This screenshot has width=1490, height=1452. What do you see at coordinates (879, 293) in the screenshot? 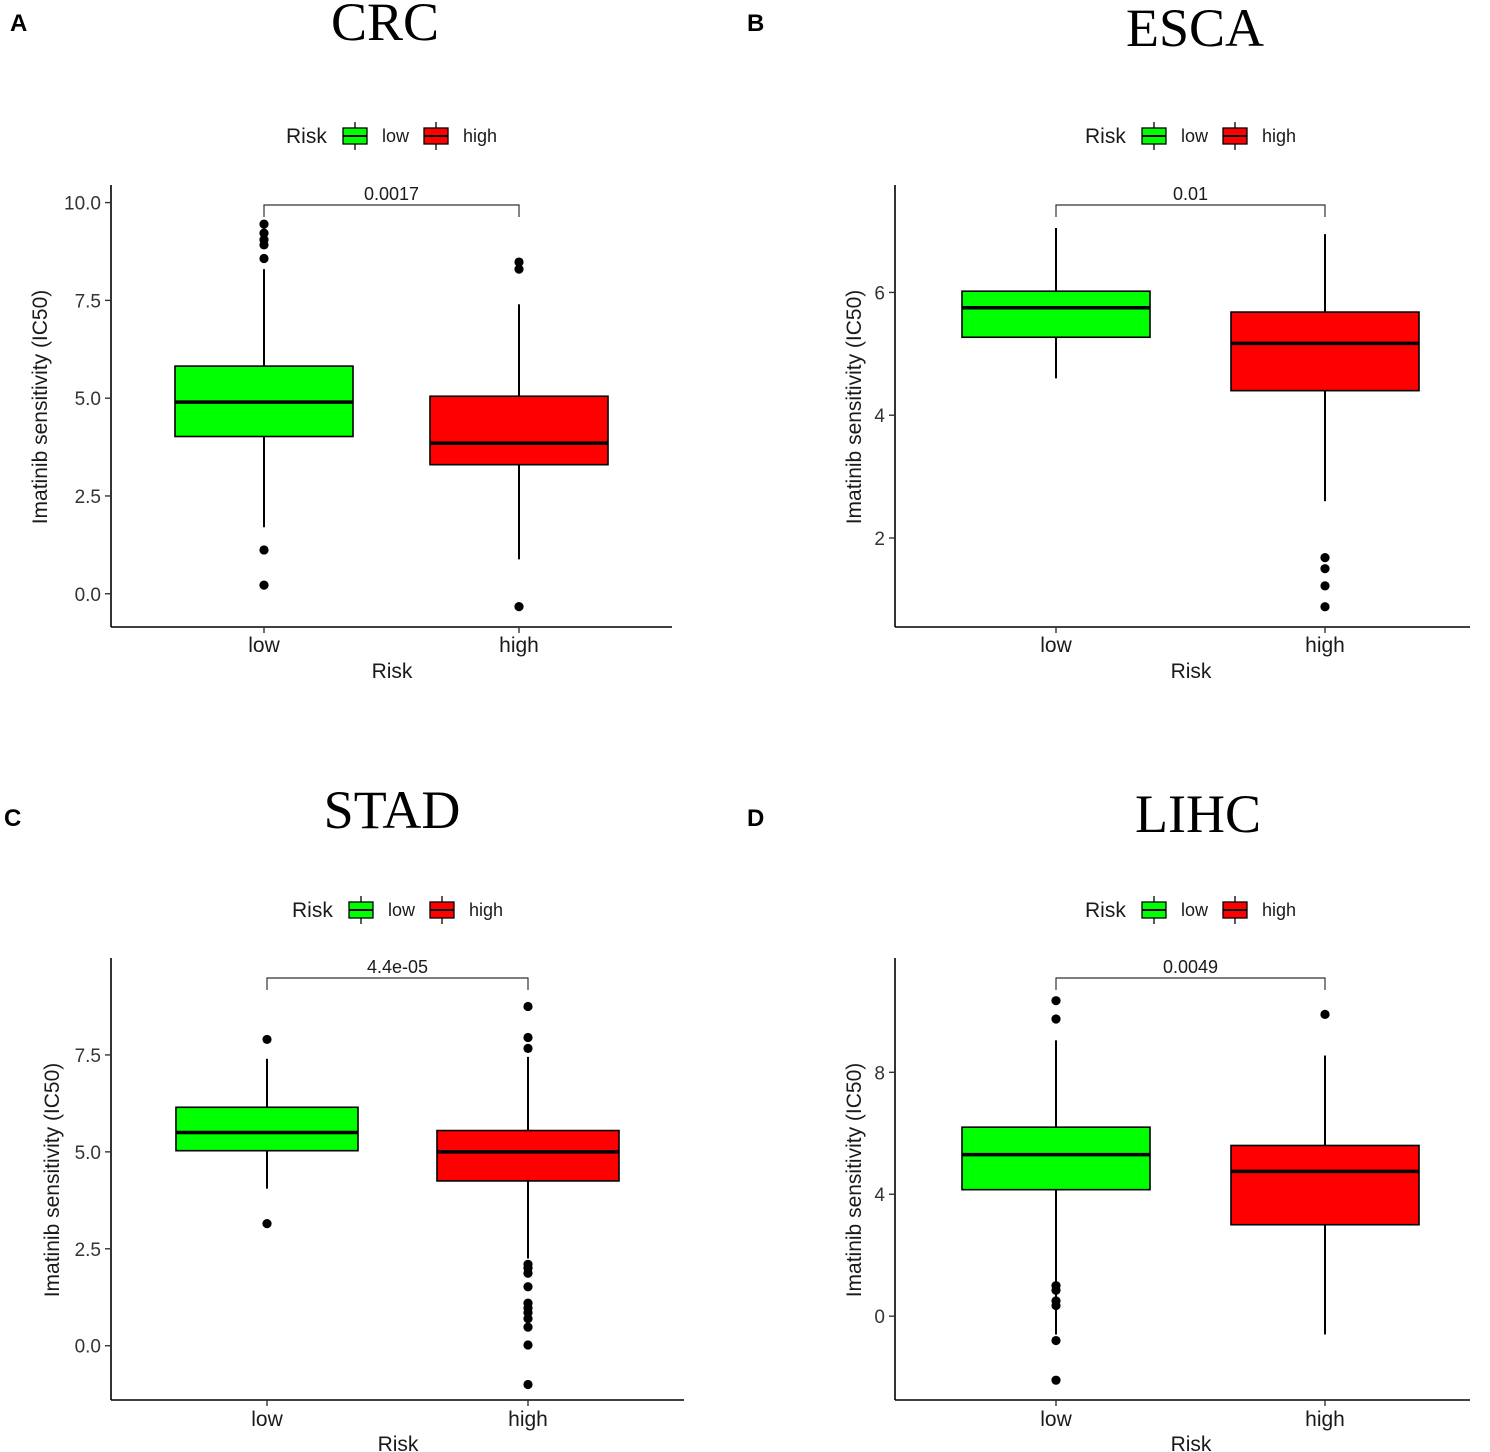
I see `y-tick-label: 6` at bounding box center [879, 293].